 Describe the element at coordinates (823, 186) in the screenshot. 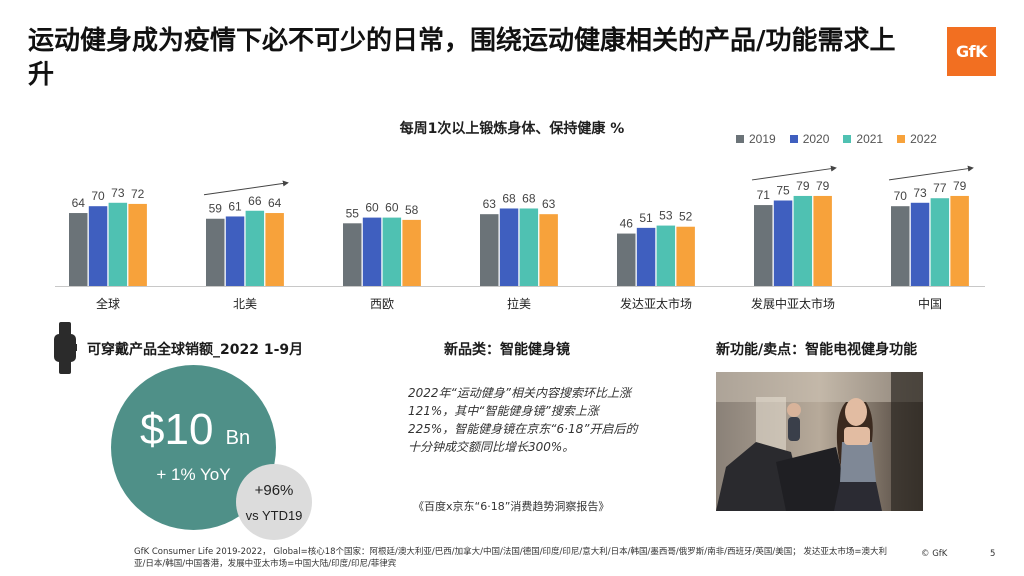

I see `data-label-2022-5: 79` at that location.